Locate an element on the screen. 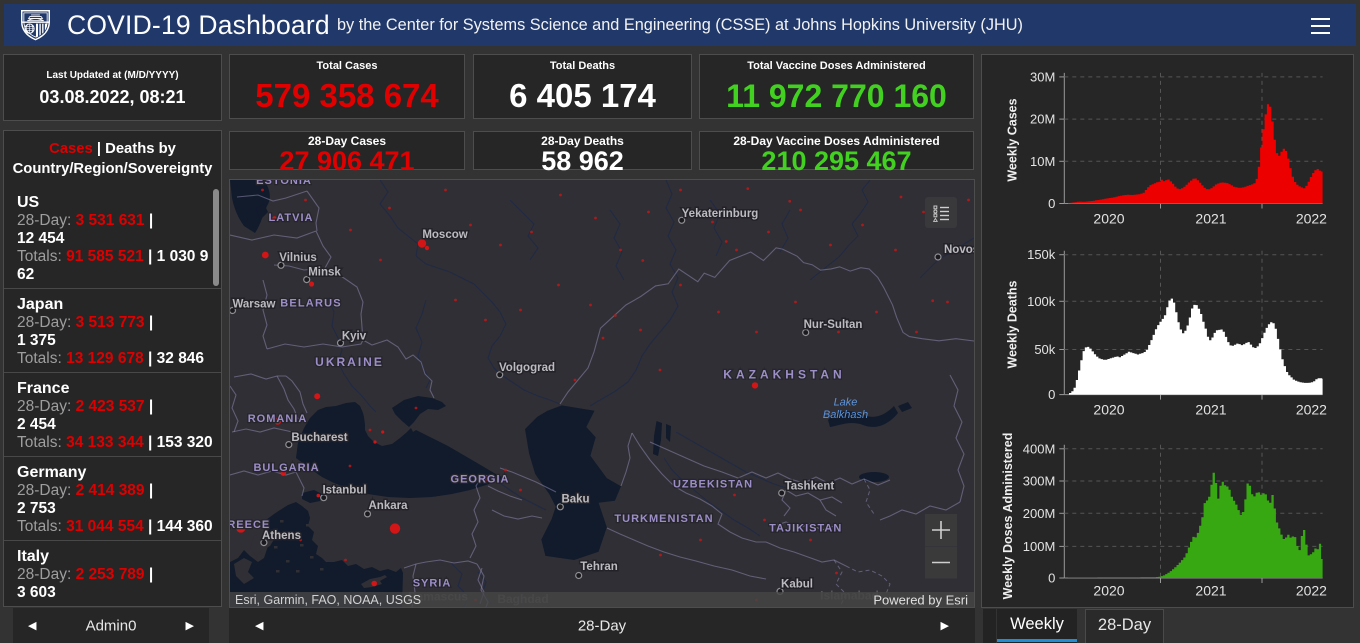  svg-text: UKRAINE is located at coordinates (349, 362).